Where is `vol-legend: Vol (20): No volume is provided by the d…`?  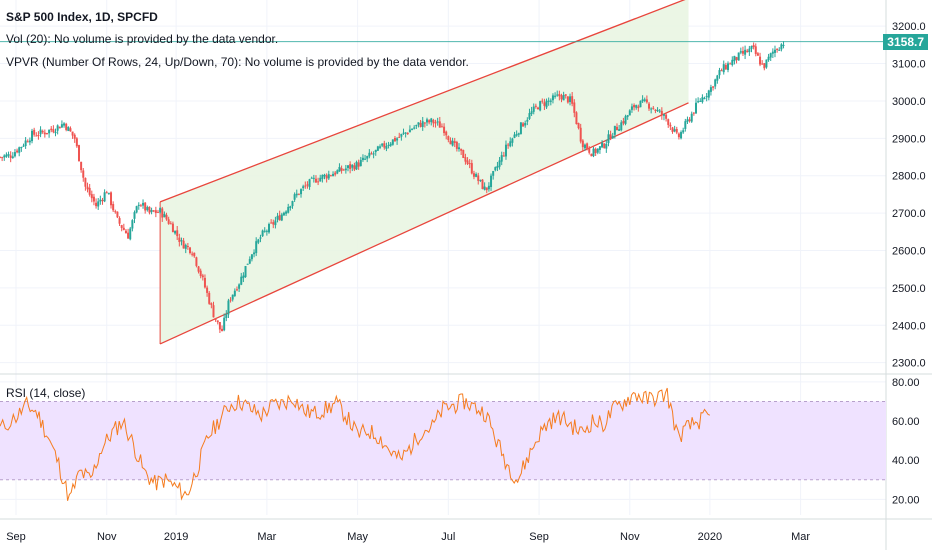
vol-legend: Vol (20): No volume is provided by the d… is located at coordinates (142, 39).